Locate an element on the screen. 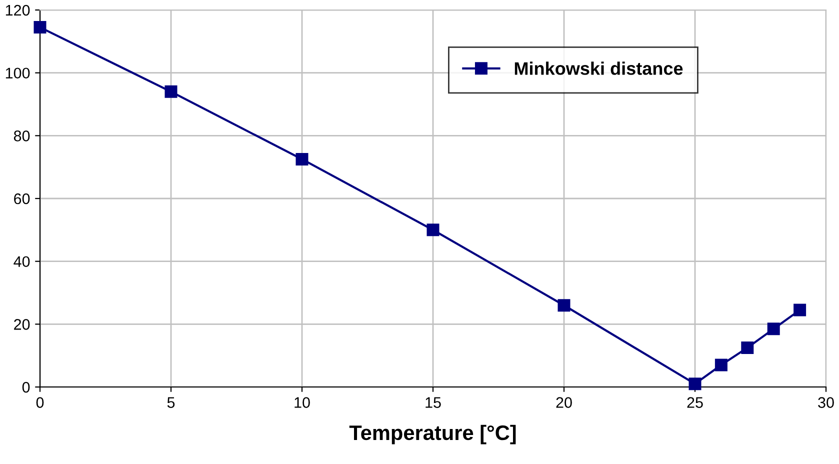 Image resolution: width=839 pixels, height=464 pixels. x-tick-label: 0 is located at coordinates (40, 402).